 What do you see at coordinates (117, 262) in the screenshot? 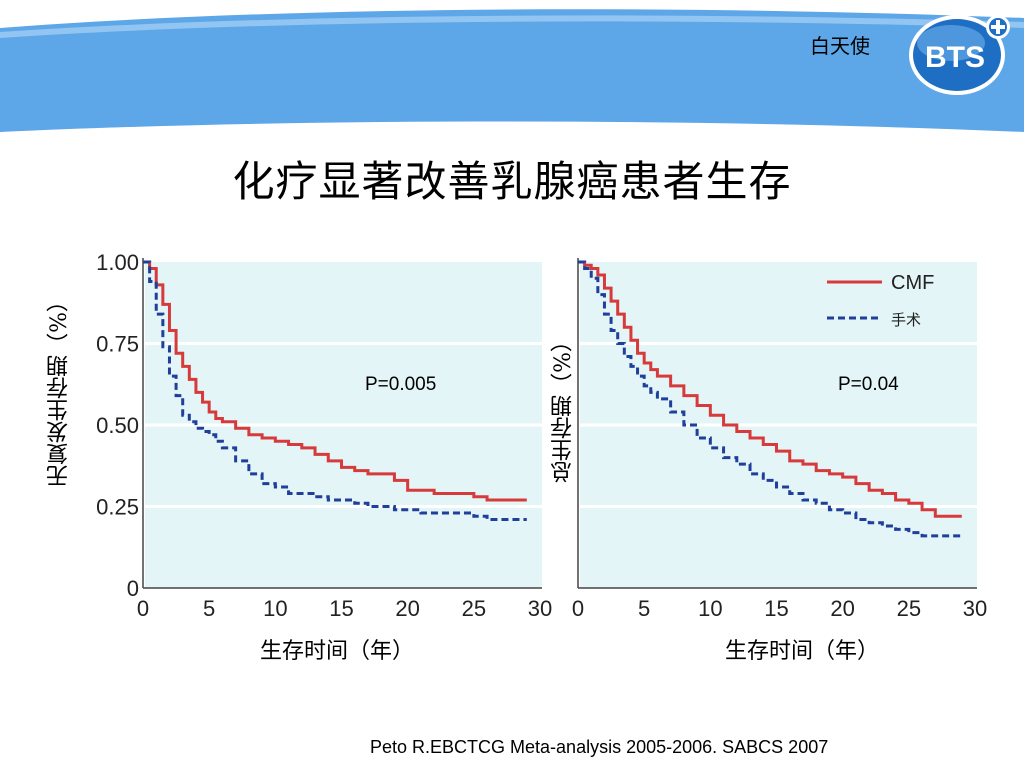
I see `y-tick-label: 1.00` at bounding box center [117, 262].